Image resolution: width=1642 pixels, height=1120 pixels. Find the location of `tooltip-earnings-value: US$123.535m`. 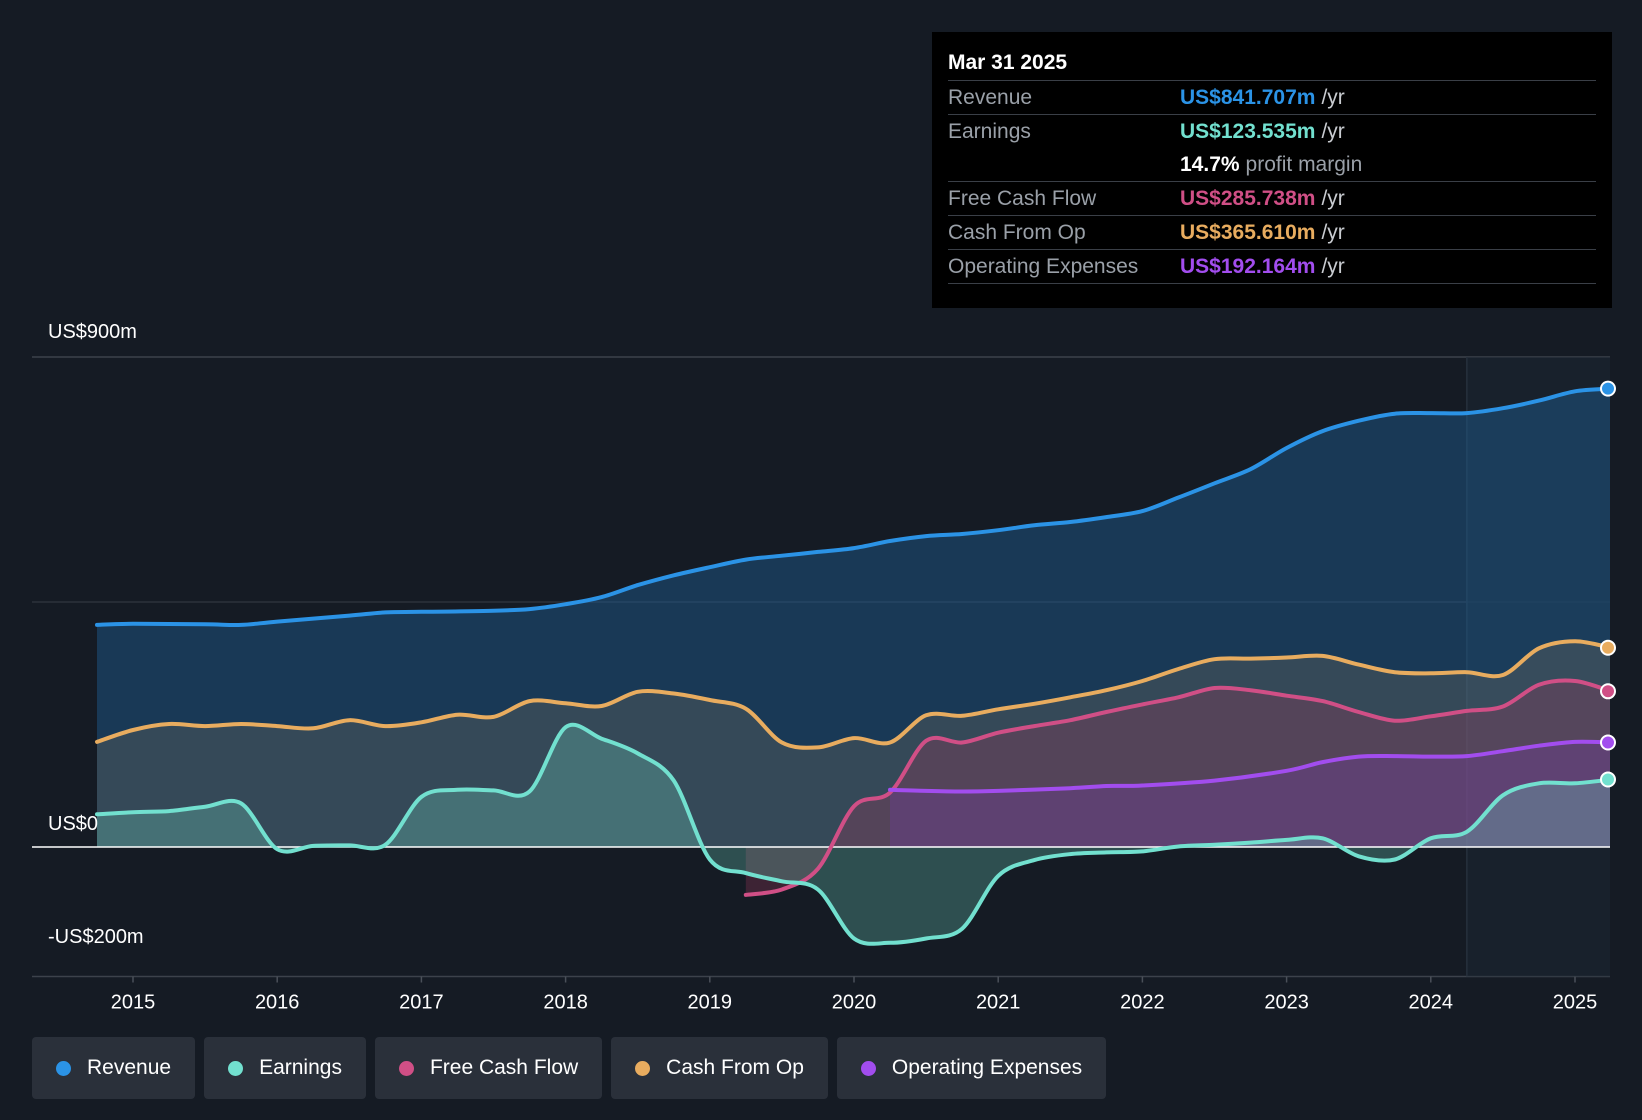

tooltip-earnings-value: US$123.535m is located at coordinates (1248, 131).